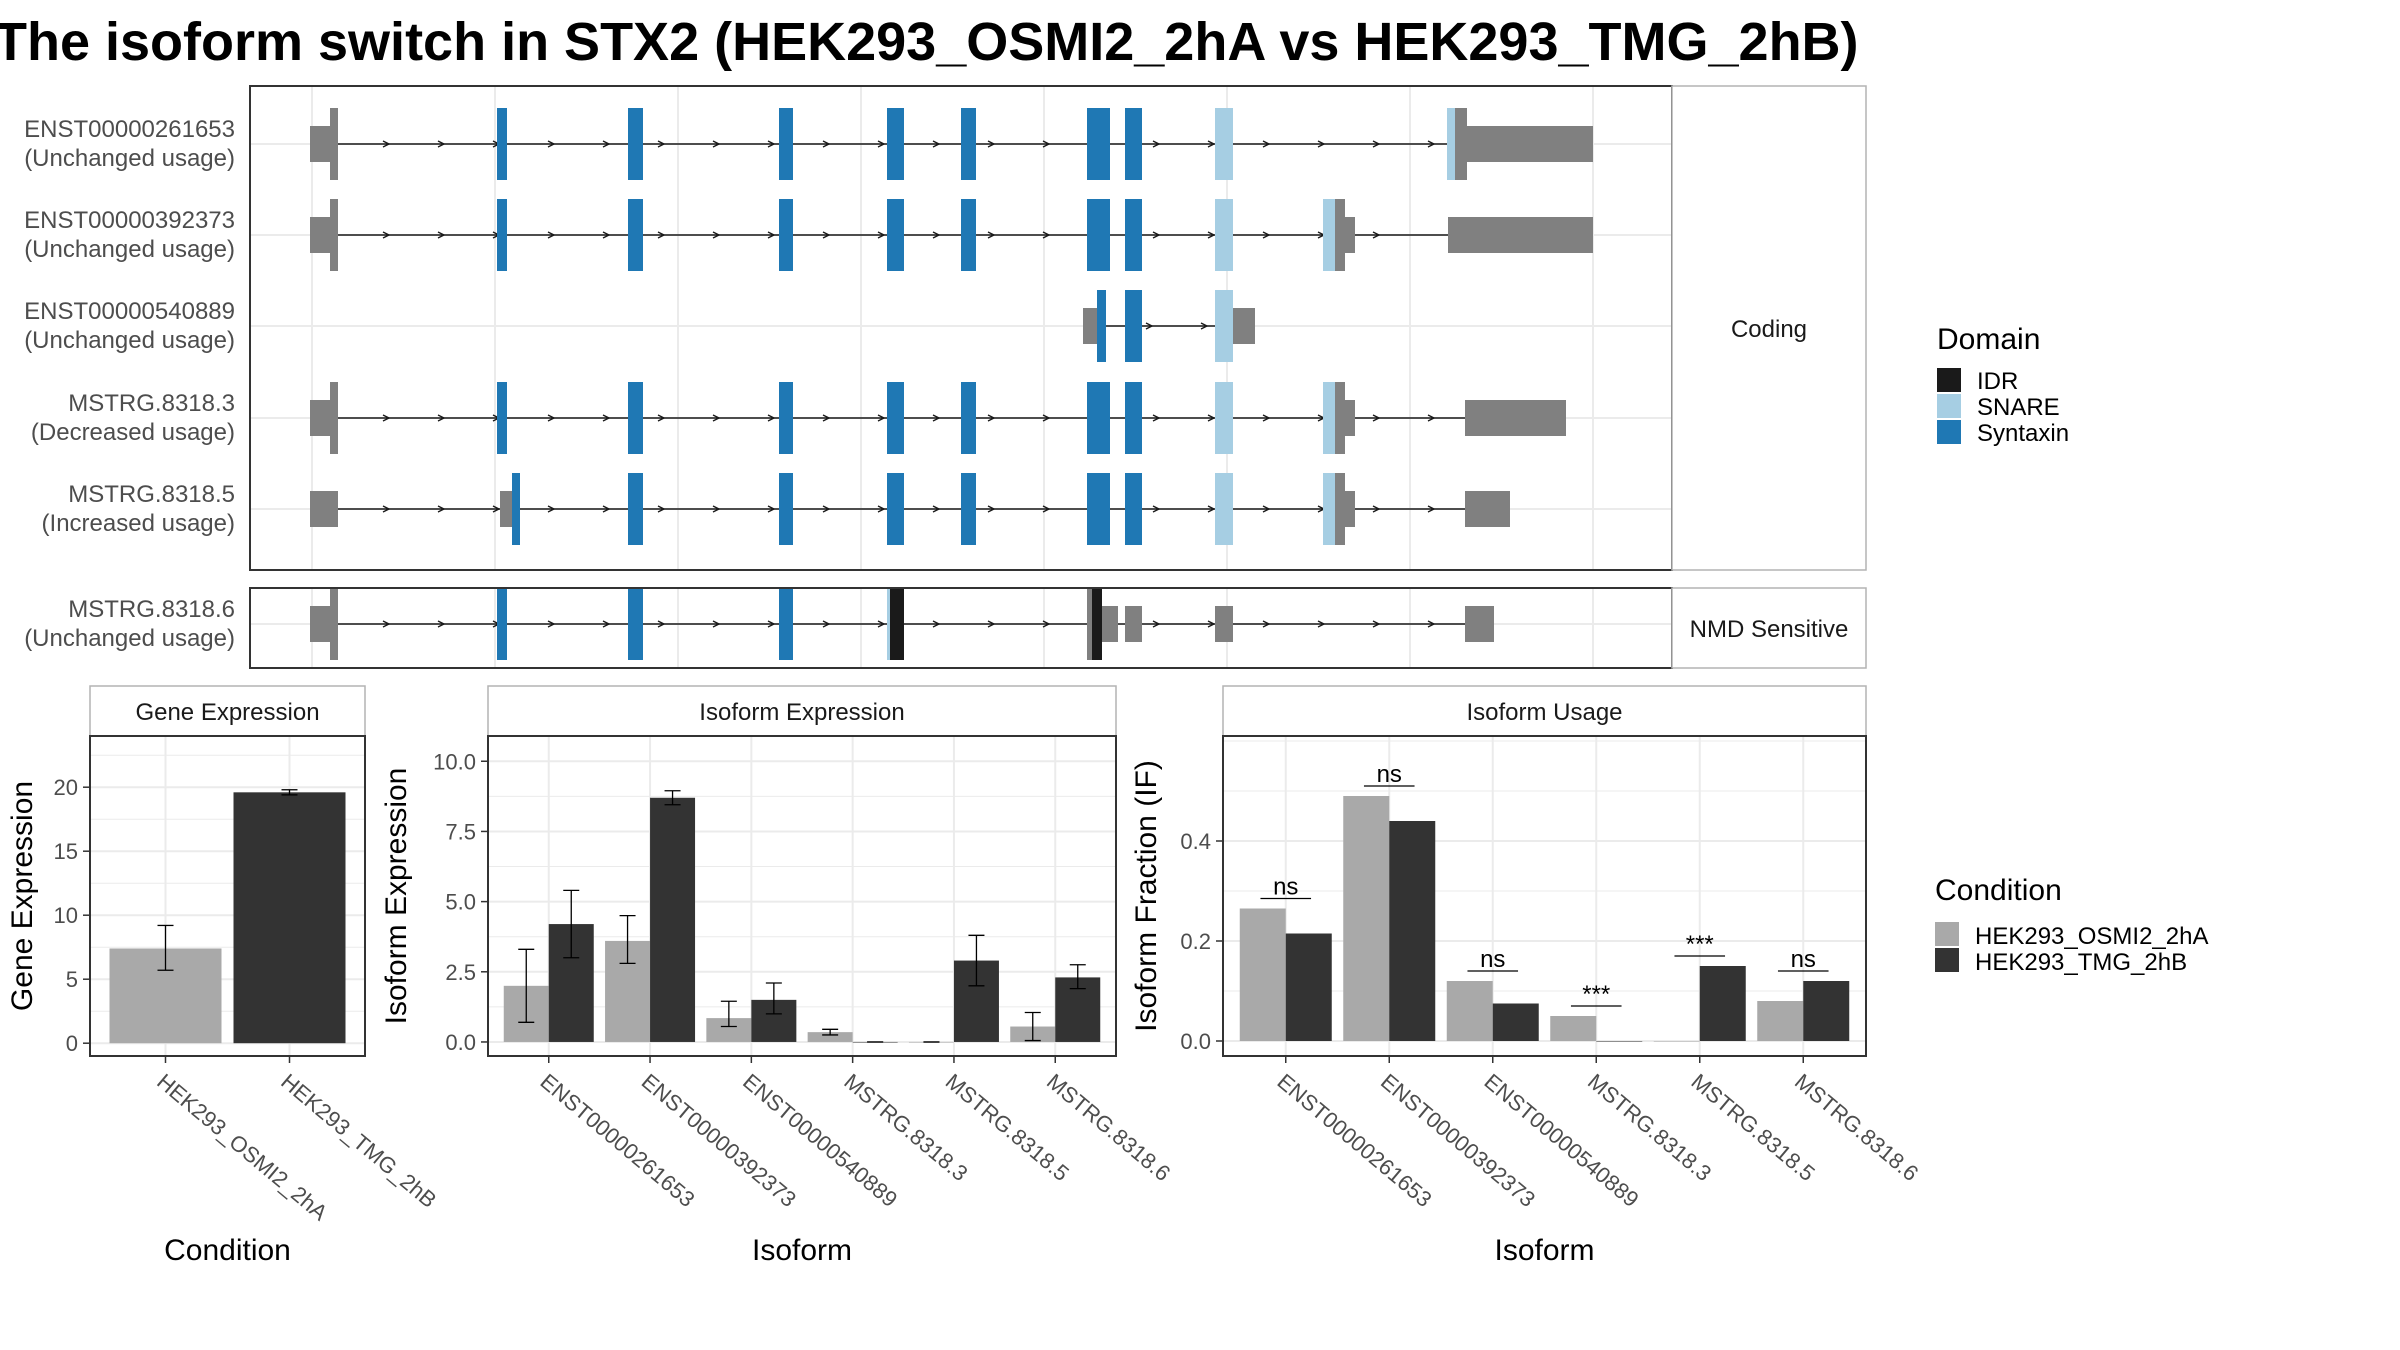 This screenshot has height=1350, width=2400. I want to click on transcript-id-label: ENST00000392373, so click(129, 220).